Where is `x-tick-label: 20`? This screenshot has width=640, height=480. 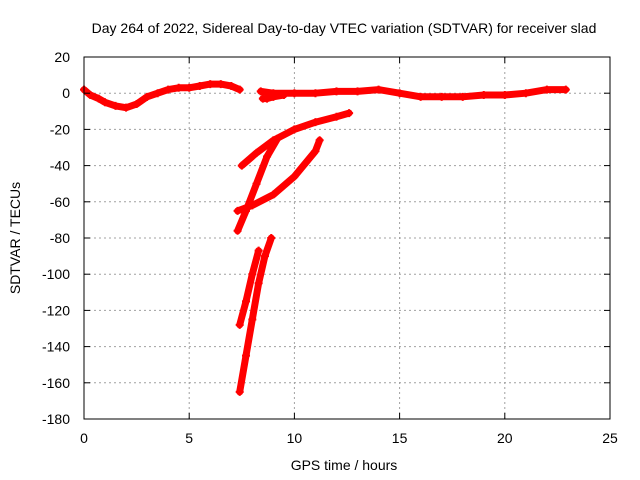
x-tick-label: 20 is located at coordinates (505, 438).